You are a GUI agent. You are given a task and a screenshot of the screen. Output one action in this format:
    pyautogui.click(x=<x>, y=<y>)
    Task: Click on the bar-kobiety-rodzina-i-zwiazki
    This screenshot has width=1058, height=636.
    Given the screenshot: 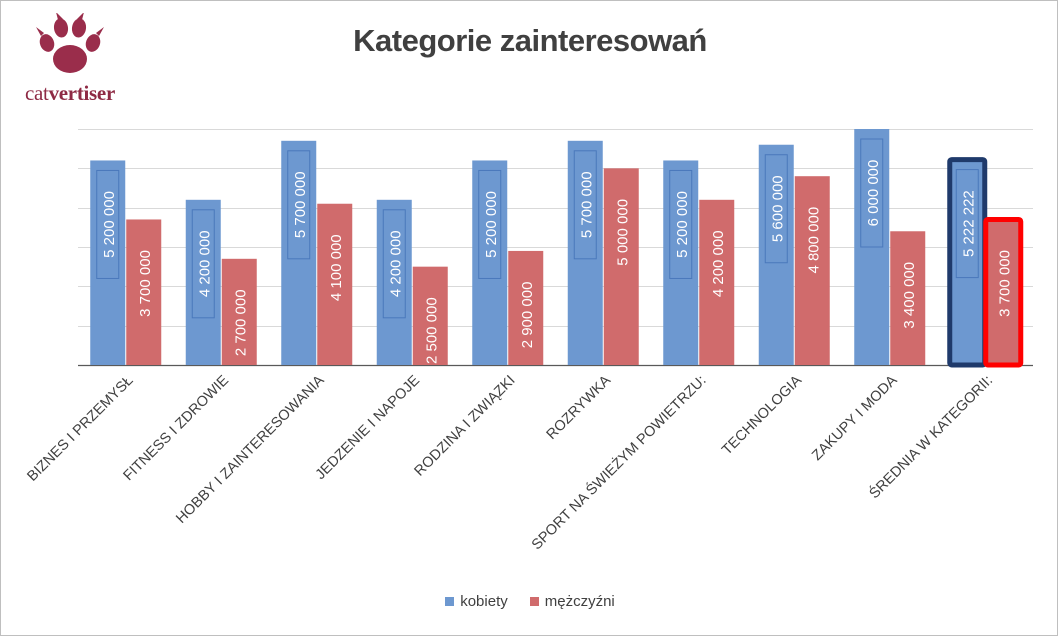 What is the action you would take?
    pyautogui.click(x=490, y=262)
    